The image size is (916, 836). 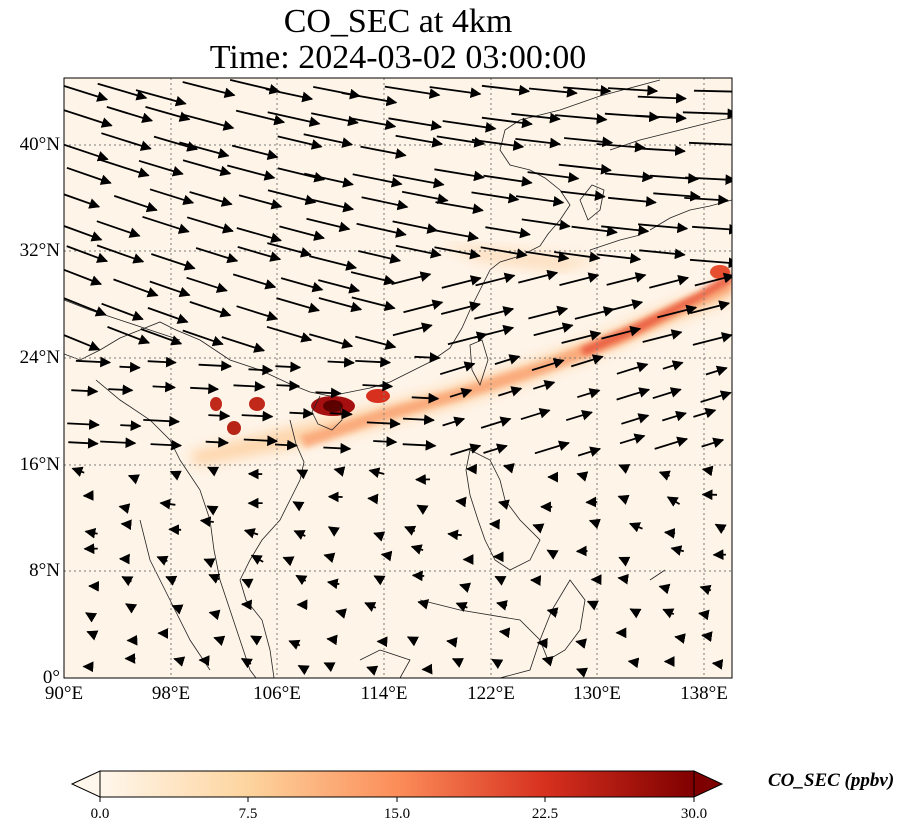 What do you see at coordinates (64, 693) in the screenshot?
I see `lon-tick-90e: 90°E` at bounding box center [64, 693].